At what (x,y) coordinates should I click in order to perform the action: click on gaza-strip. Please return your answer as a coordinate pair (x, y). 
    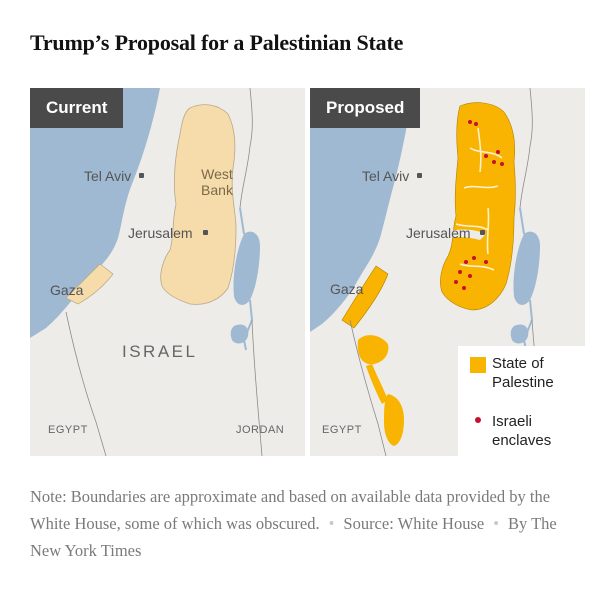
    Looking at the image, I should click on (89, 284).